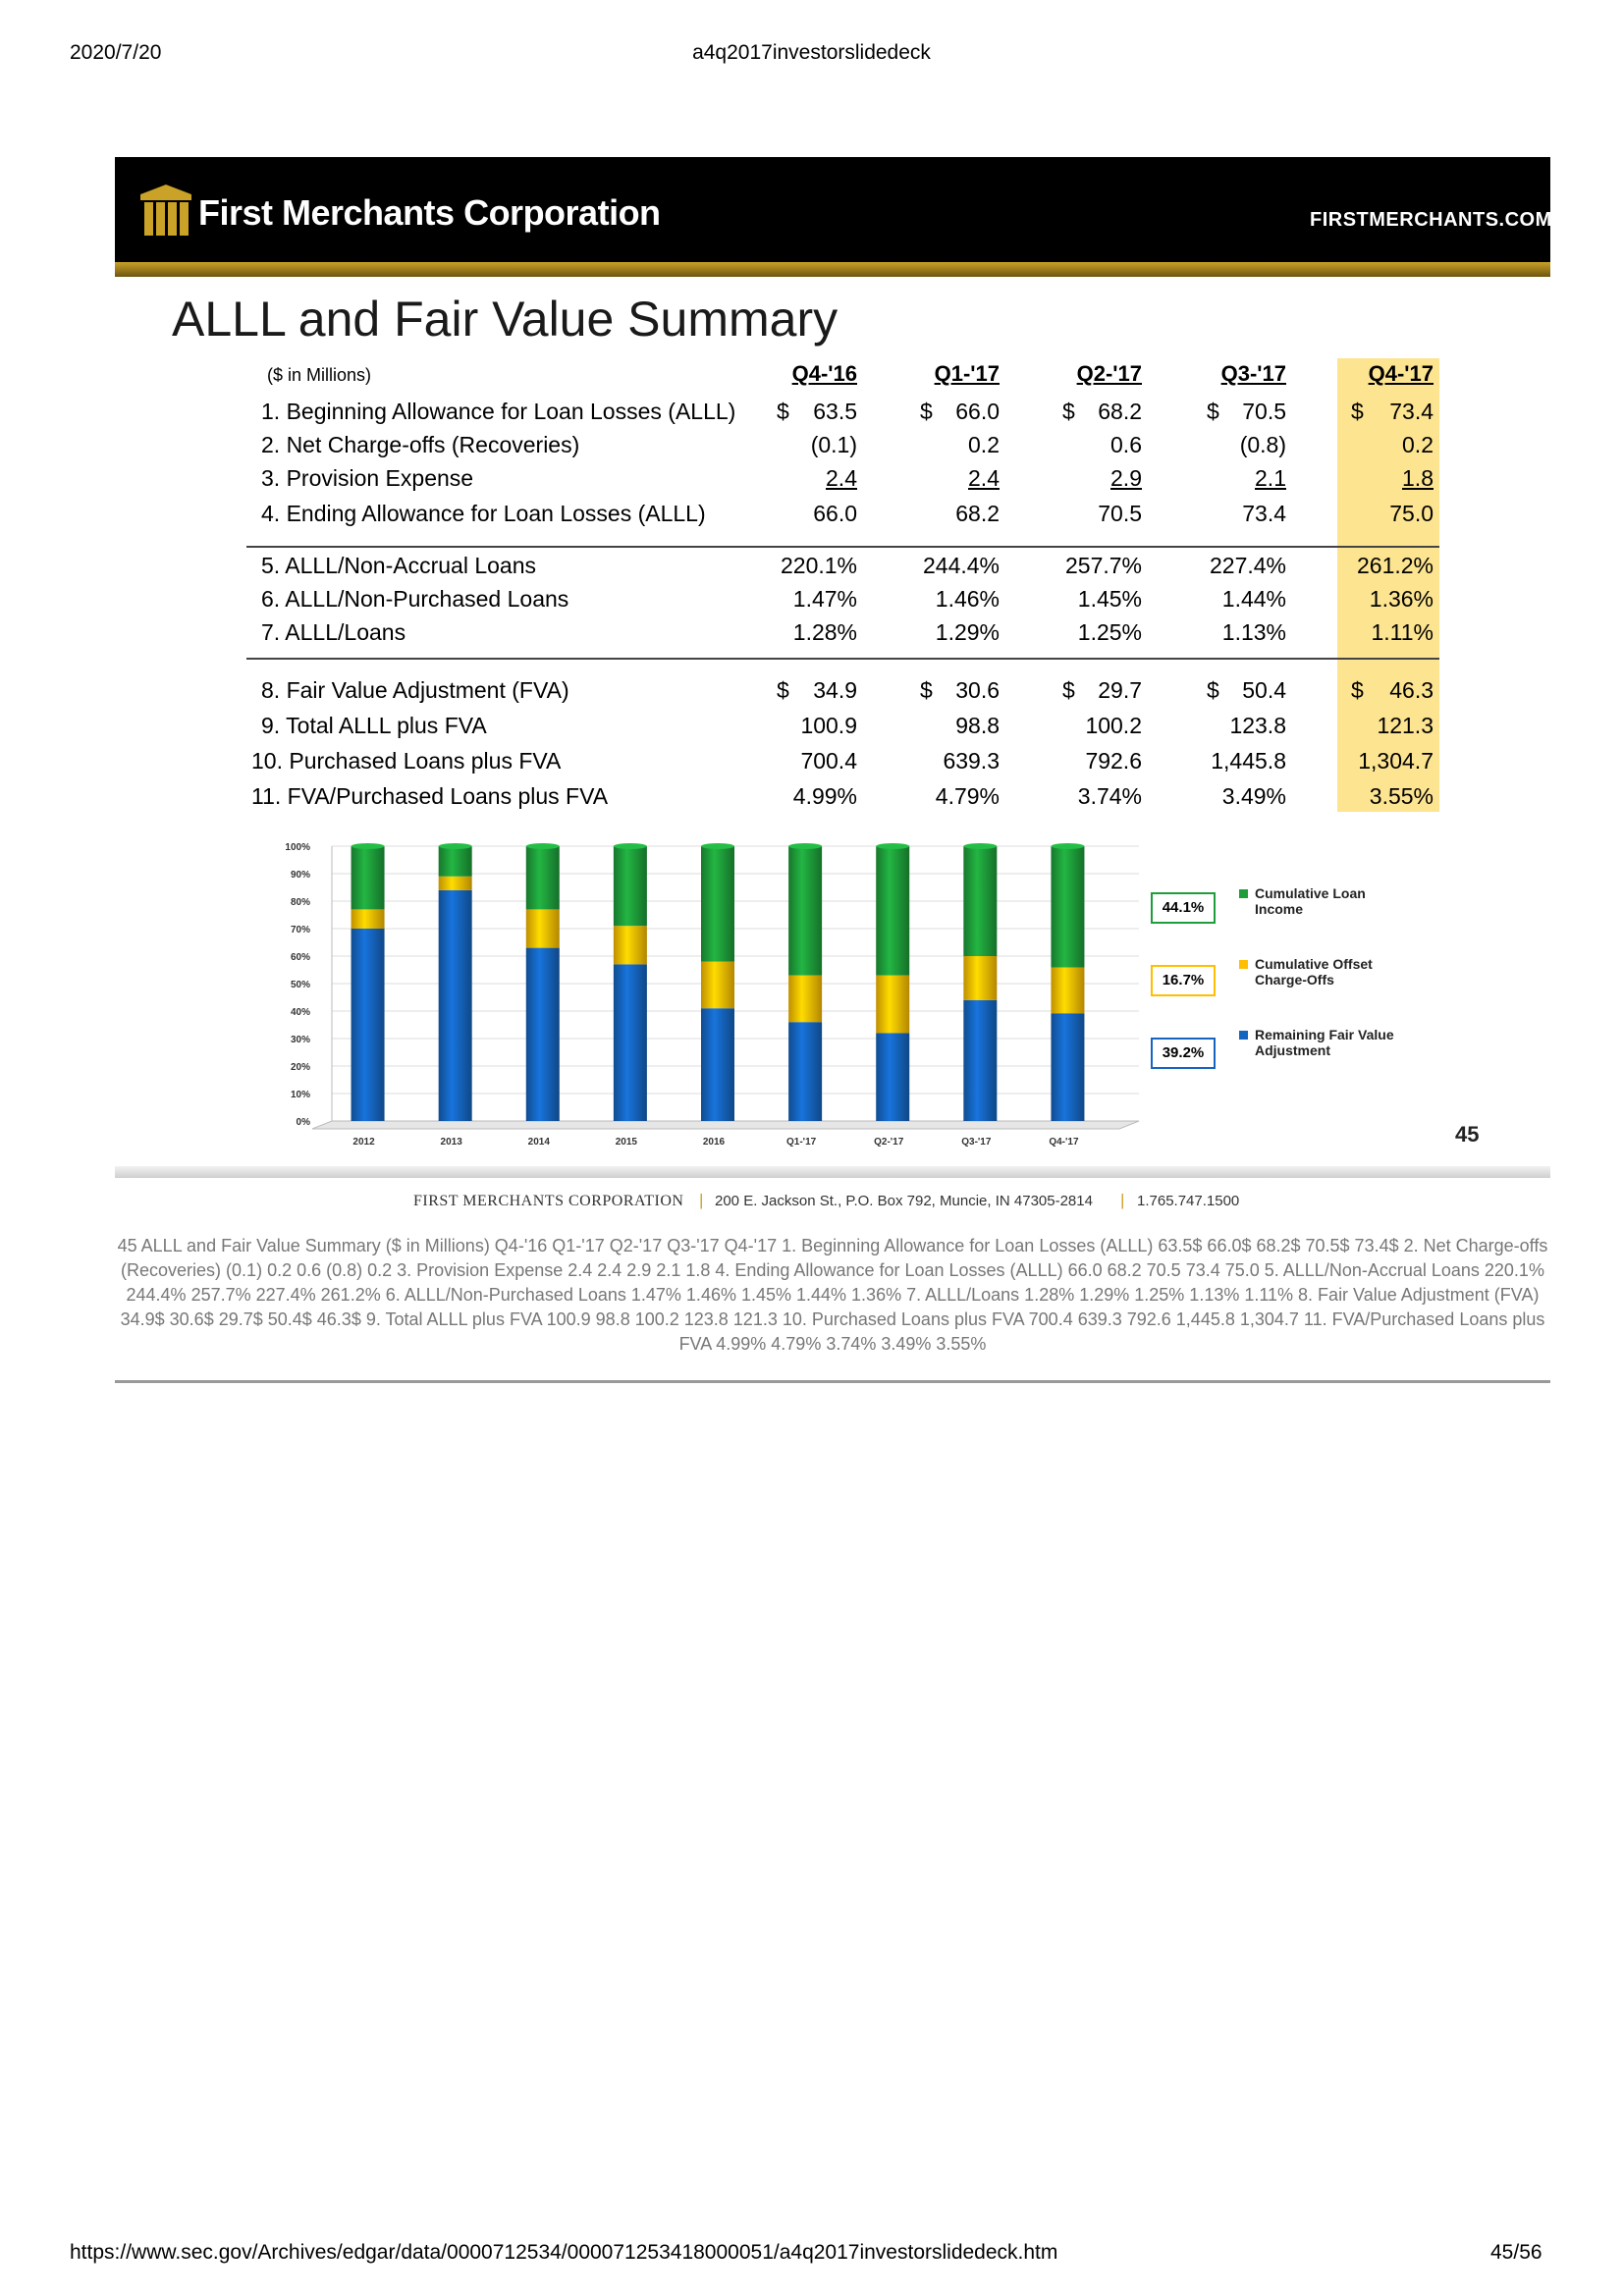 Image resolution: width=1623 pixels, height=2296 pixels. What do you see at coordinates (1126, 478) in the screenshot?
I see `table-cell: 2.9` at bounding box center [1126, 478].